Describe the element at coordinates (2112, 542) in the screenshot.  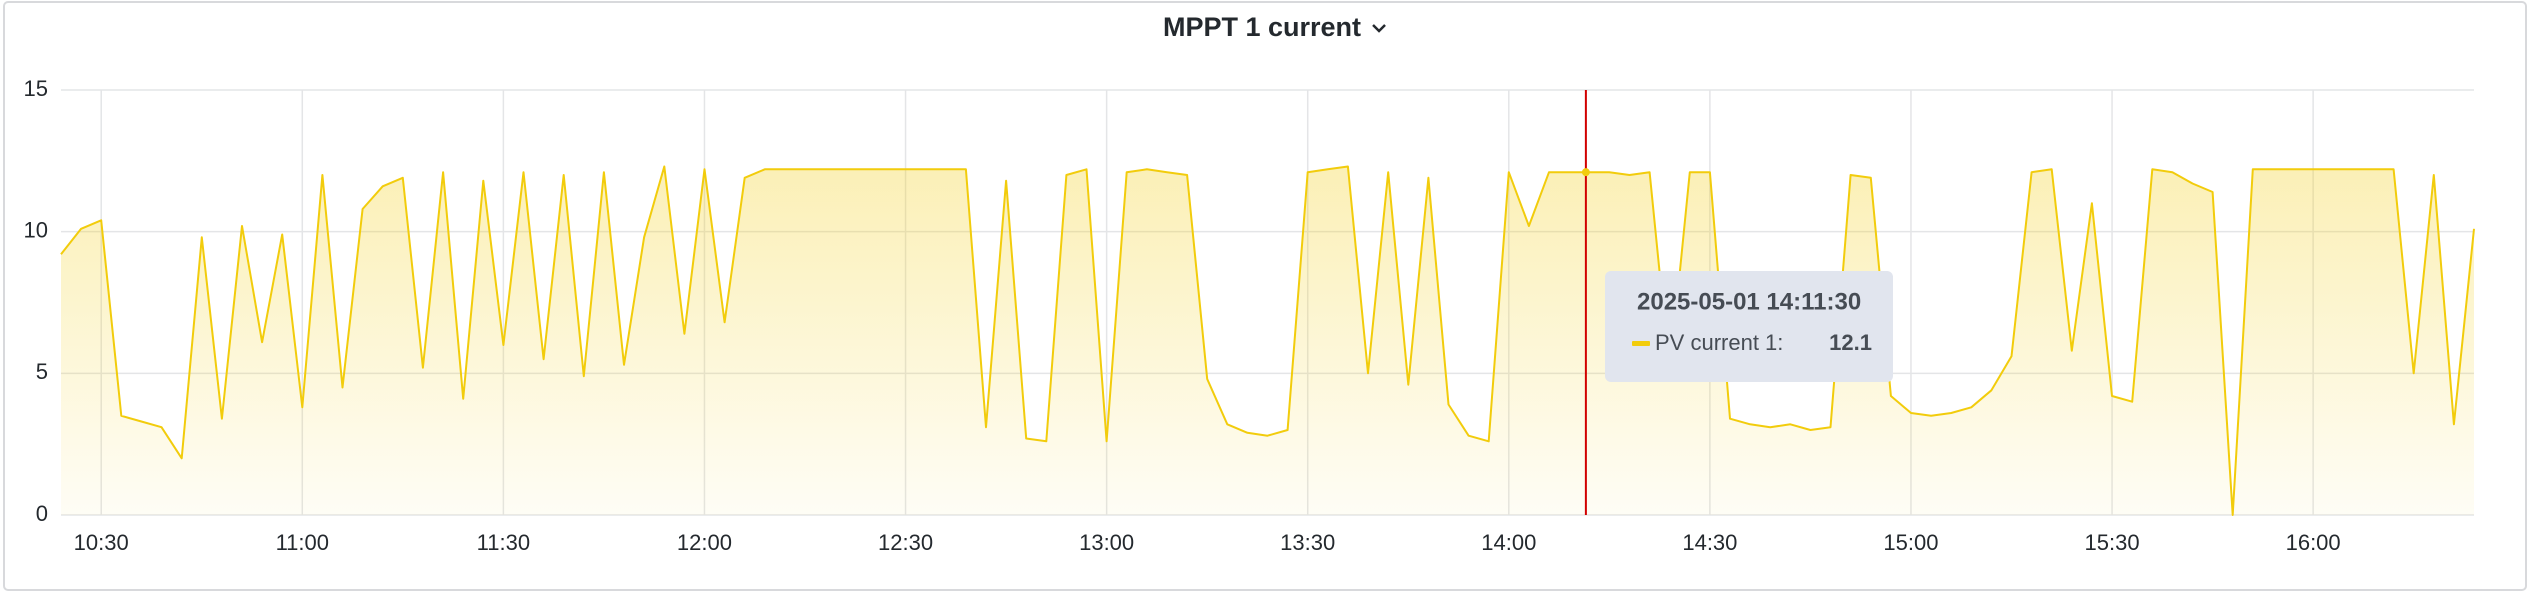
I see `x-tick-label: 15:30` at that location.